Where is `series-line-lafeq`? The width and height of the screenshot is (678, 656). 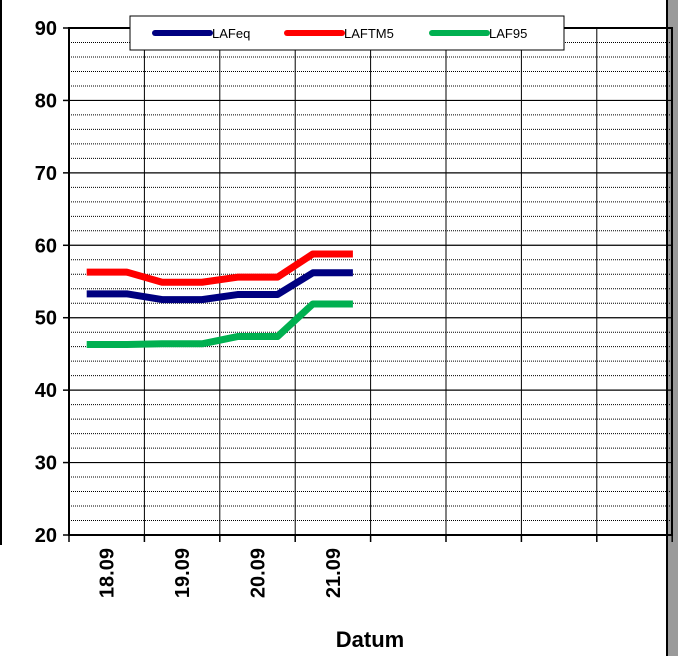 series-line-lafeq is located at coordinates (219, 286).